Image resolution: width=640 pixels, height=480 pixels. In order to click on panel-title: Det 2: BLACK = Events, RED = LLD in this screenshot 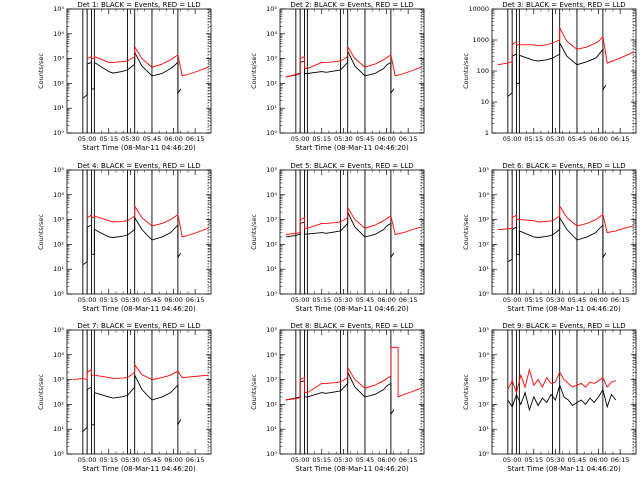, I will do `click(351, 5)`.